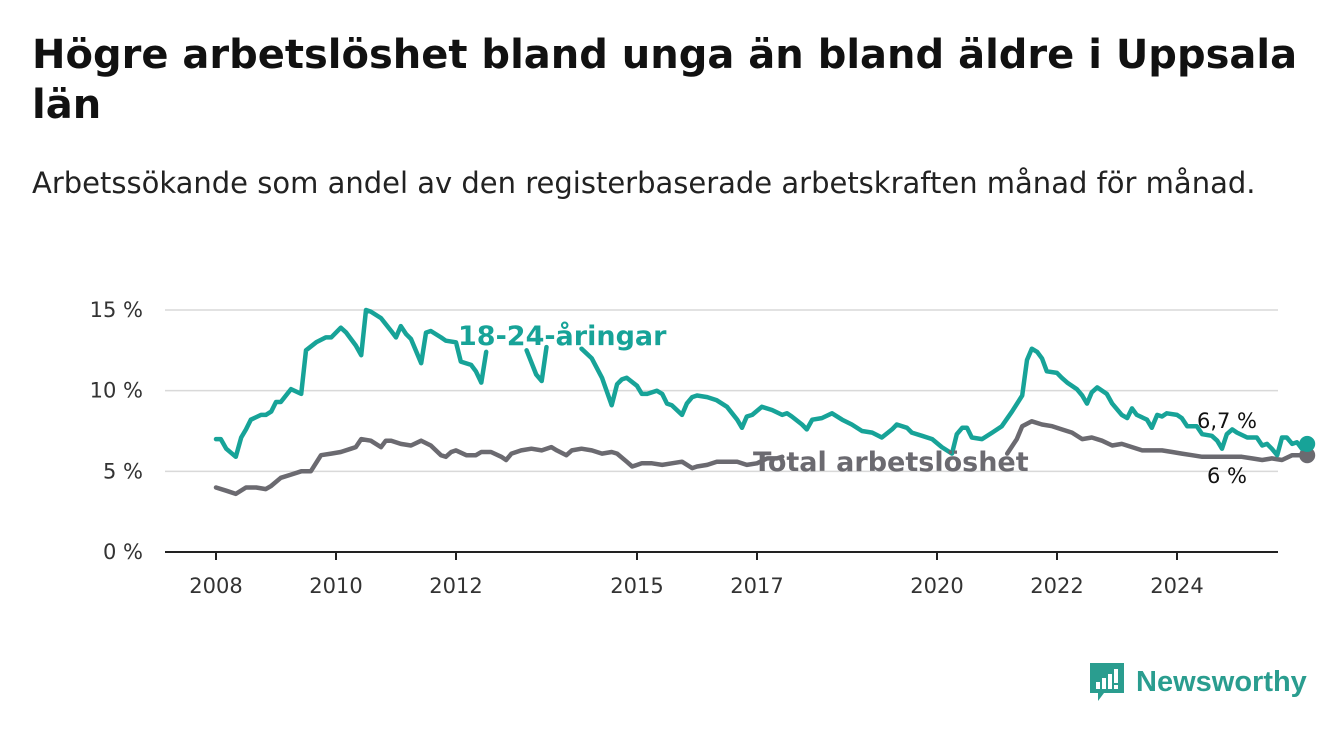  What do you see at coordinates (636, 586) in the screenshot?
I see `x-tick-label: 2015` at bounding box center [636, 586].